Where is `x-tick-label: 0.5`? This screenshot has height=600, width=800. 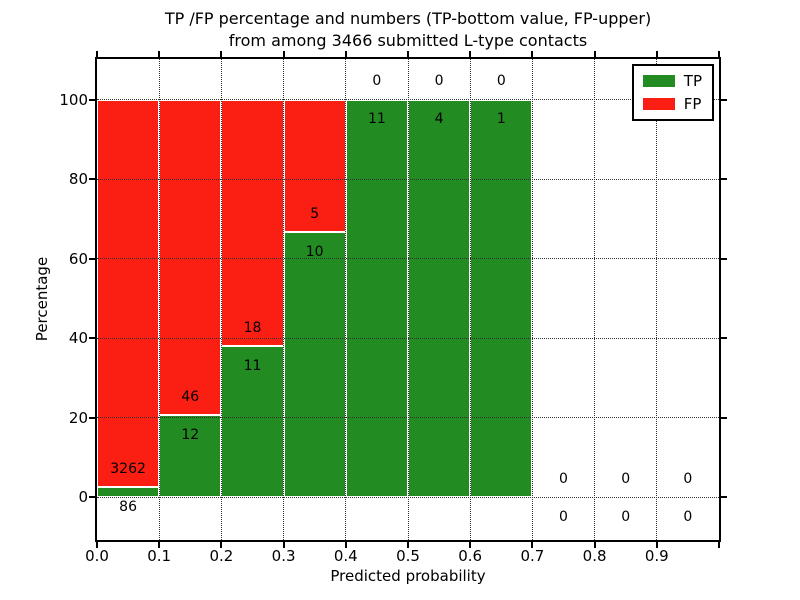
x-tick-label: 0.5 is located at coordinates (408, 556).